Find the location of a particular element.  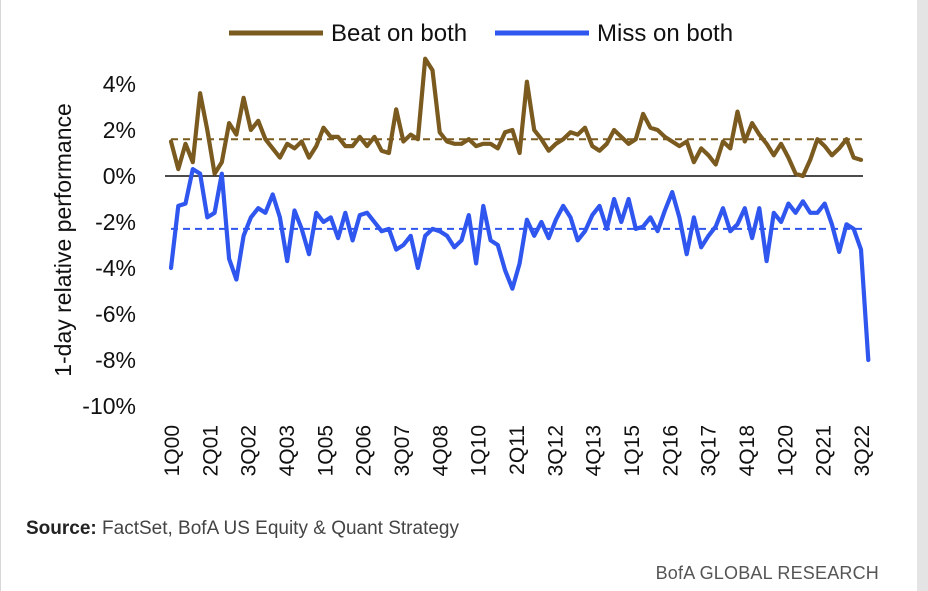

brand-footer: BofA GLOBAL RESEARCH is located at coordinates (767, 573).